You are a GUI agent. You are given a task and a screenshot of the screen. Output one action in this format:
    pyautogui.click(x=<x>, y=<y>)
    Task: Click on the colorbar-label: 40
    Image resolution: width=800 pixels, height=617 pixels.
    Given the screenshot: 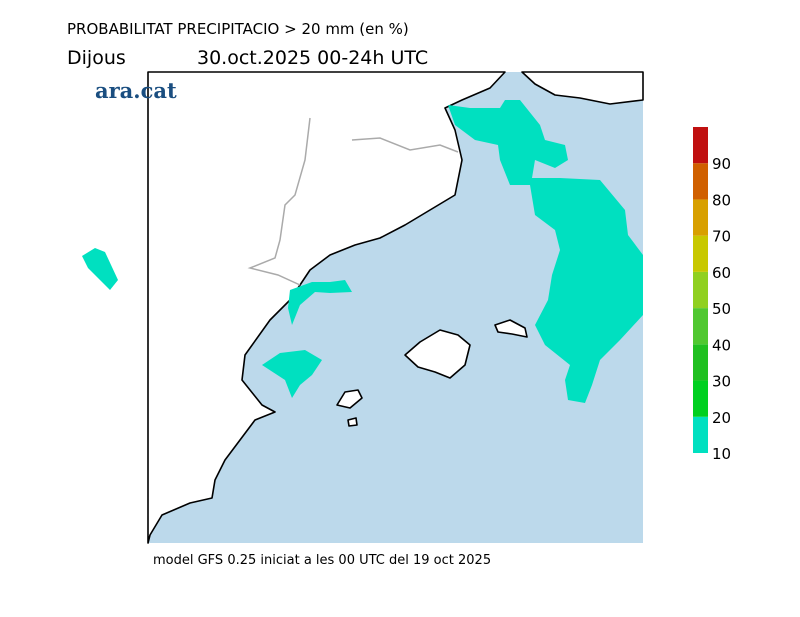 What is the action you would take?
    pyautogui.click(x=721, y=345)
    